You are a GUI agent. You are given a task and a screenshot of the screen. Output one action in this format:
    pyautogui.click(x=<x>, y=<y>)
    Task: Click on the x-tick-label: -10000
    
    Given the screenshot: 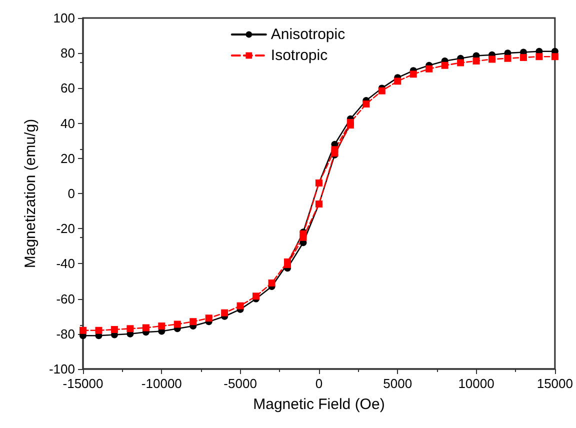 What is the action you would take?
    pyautogui.click(x=161, y=383)
    